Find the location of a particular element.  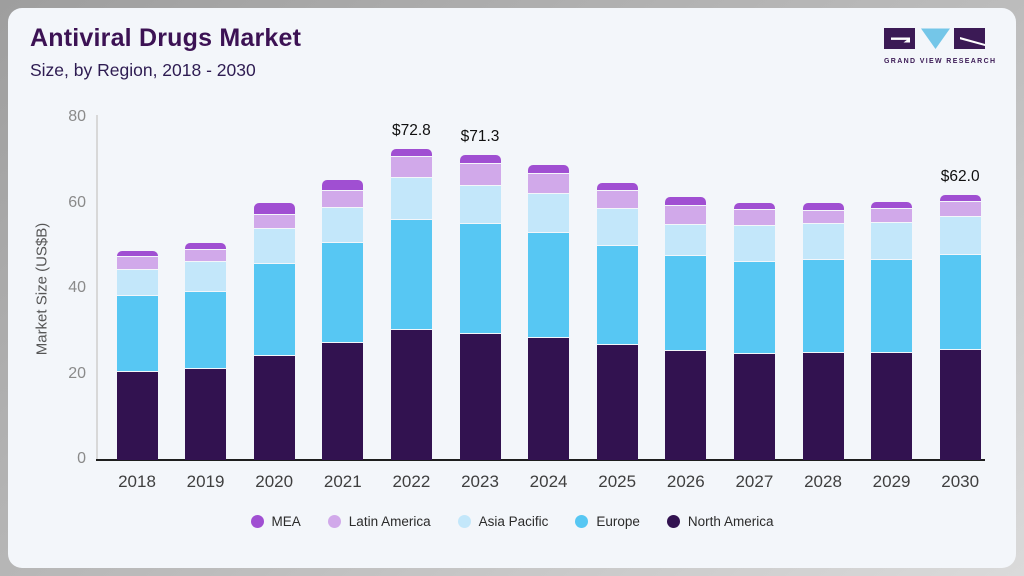

bar-segment-latin-america-2030 is located at coordinates (960, 209).